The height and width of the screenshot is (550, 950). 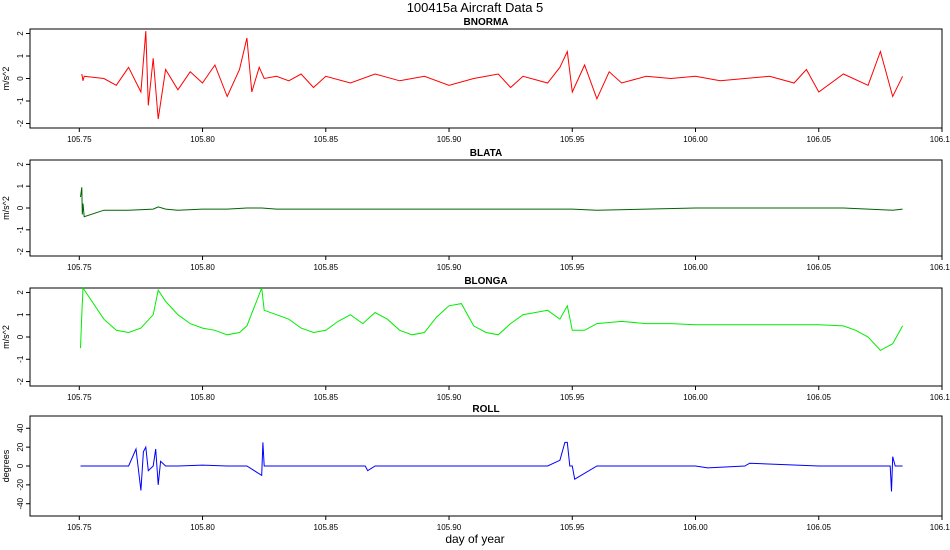 What do you see at coordinates (486, 22) in the screenshot?
I see `panel-title: BNORMA` at bounding box center [486, 22].